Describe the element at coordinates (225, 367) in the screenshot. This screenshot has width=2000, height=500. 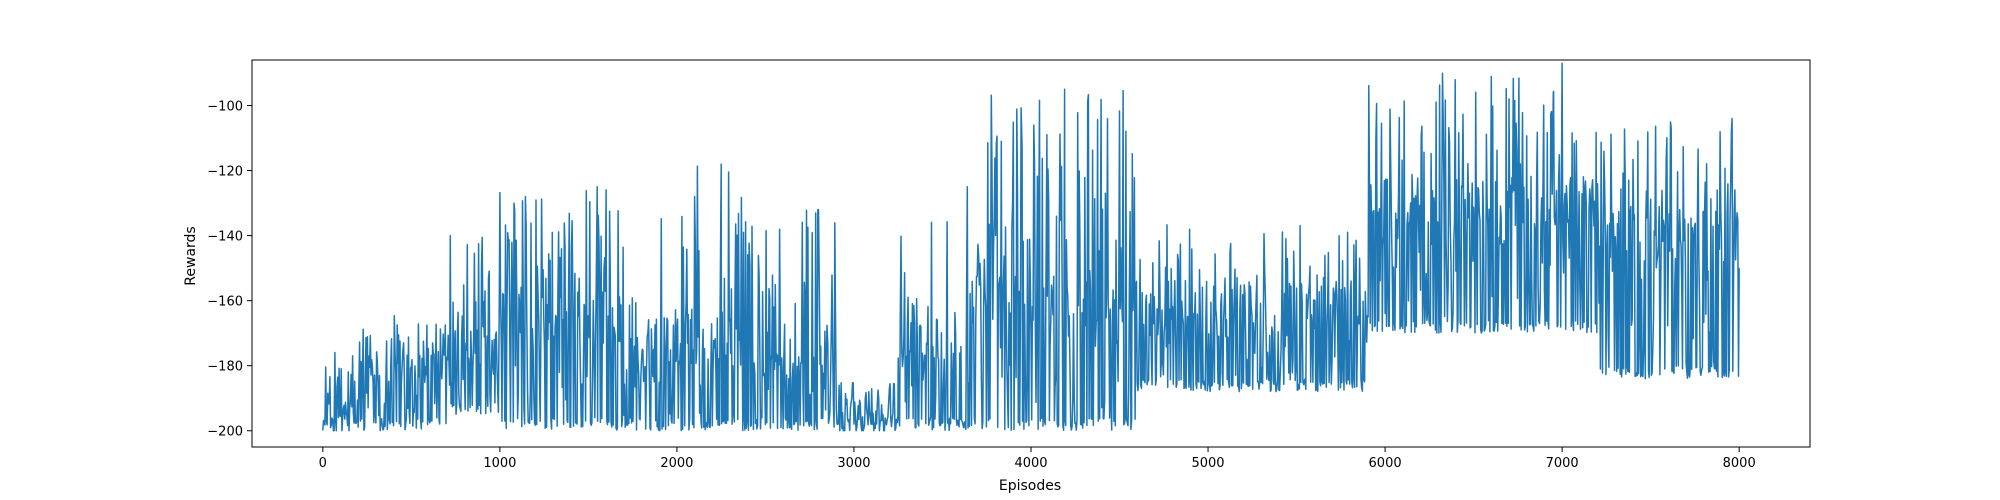
I see `y-tick-label: −180` at that location.